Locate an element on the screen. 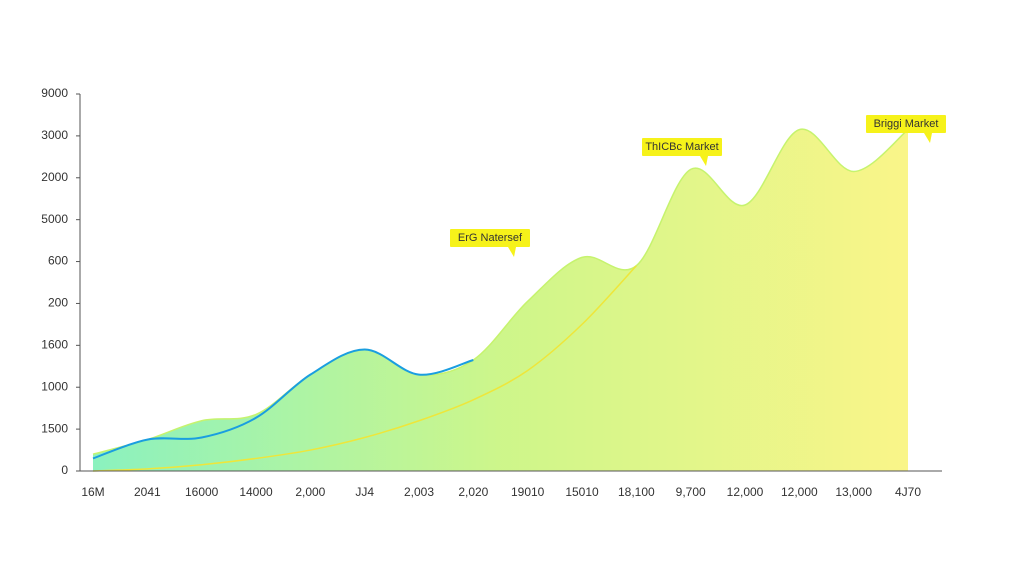 The image size is (1024, 579). y-tick-label: 1500 is located at coordinates (54, 428).